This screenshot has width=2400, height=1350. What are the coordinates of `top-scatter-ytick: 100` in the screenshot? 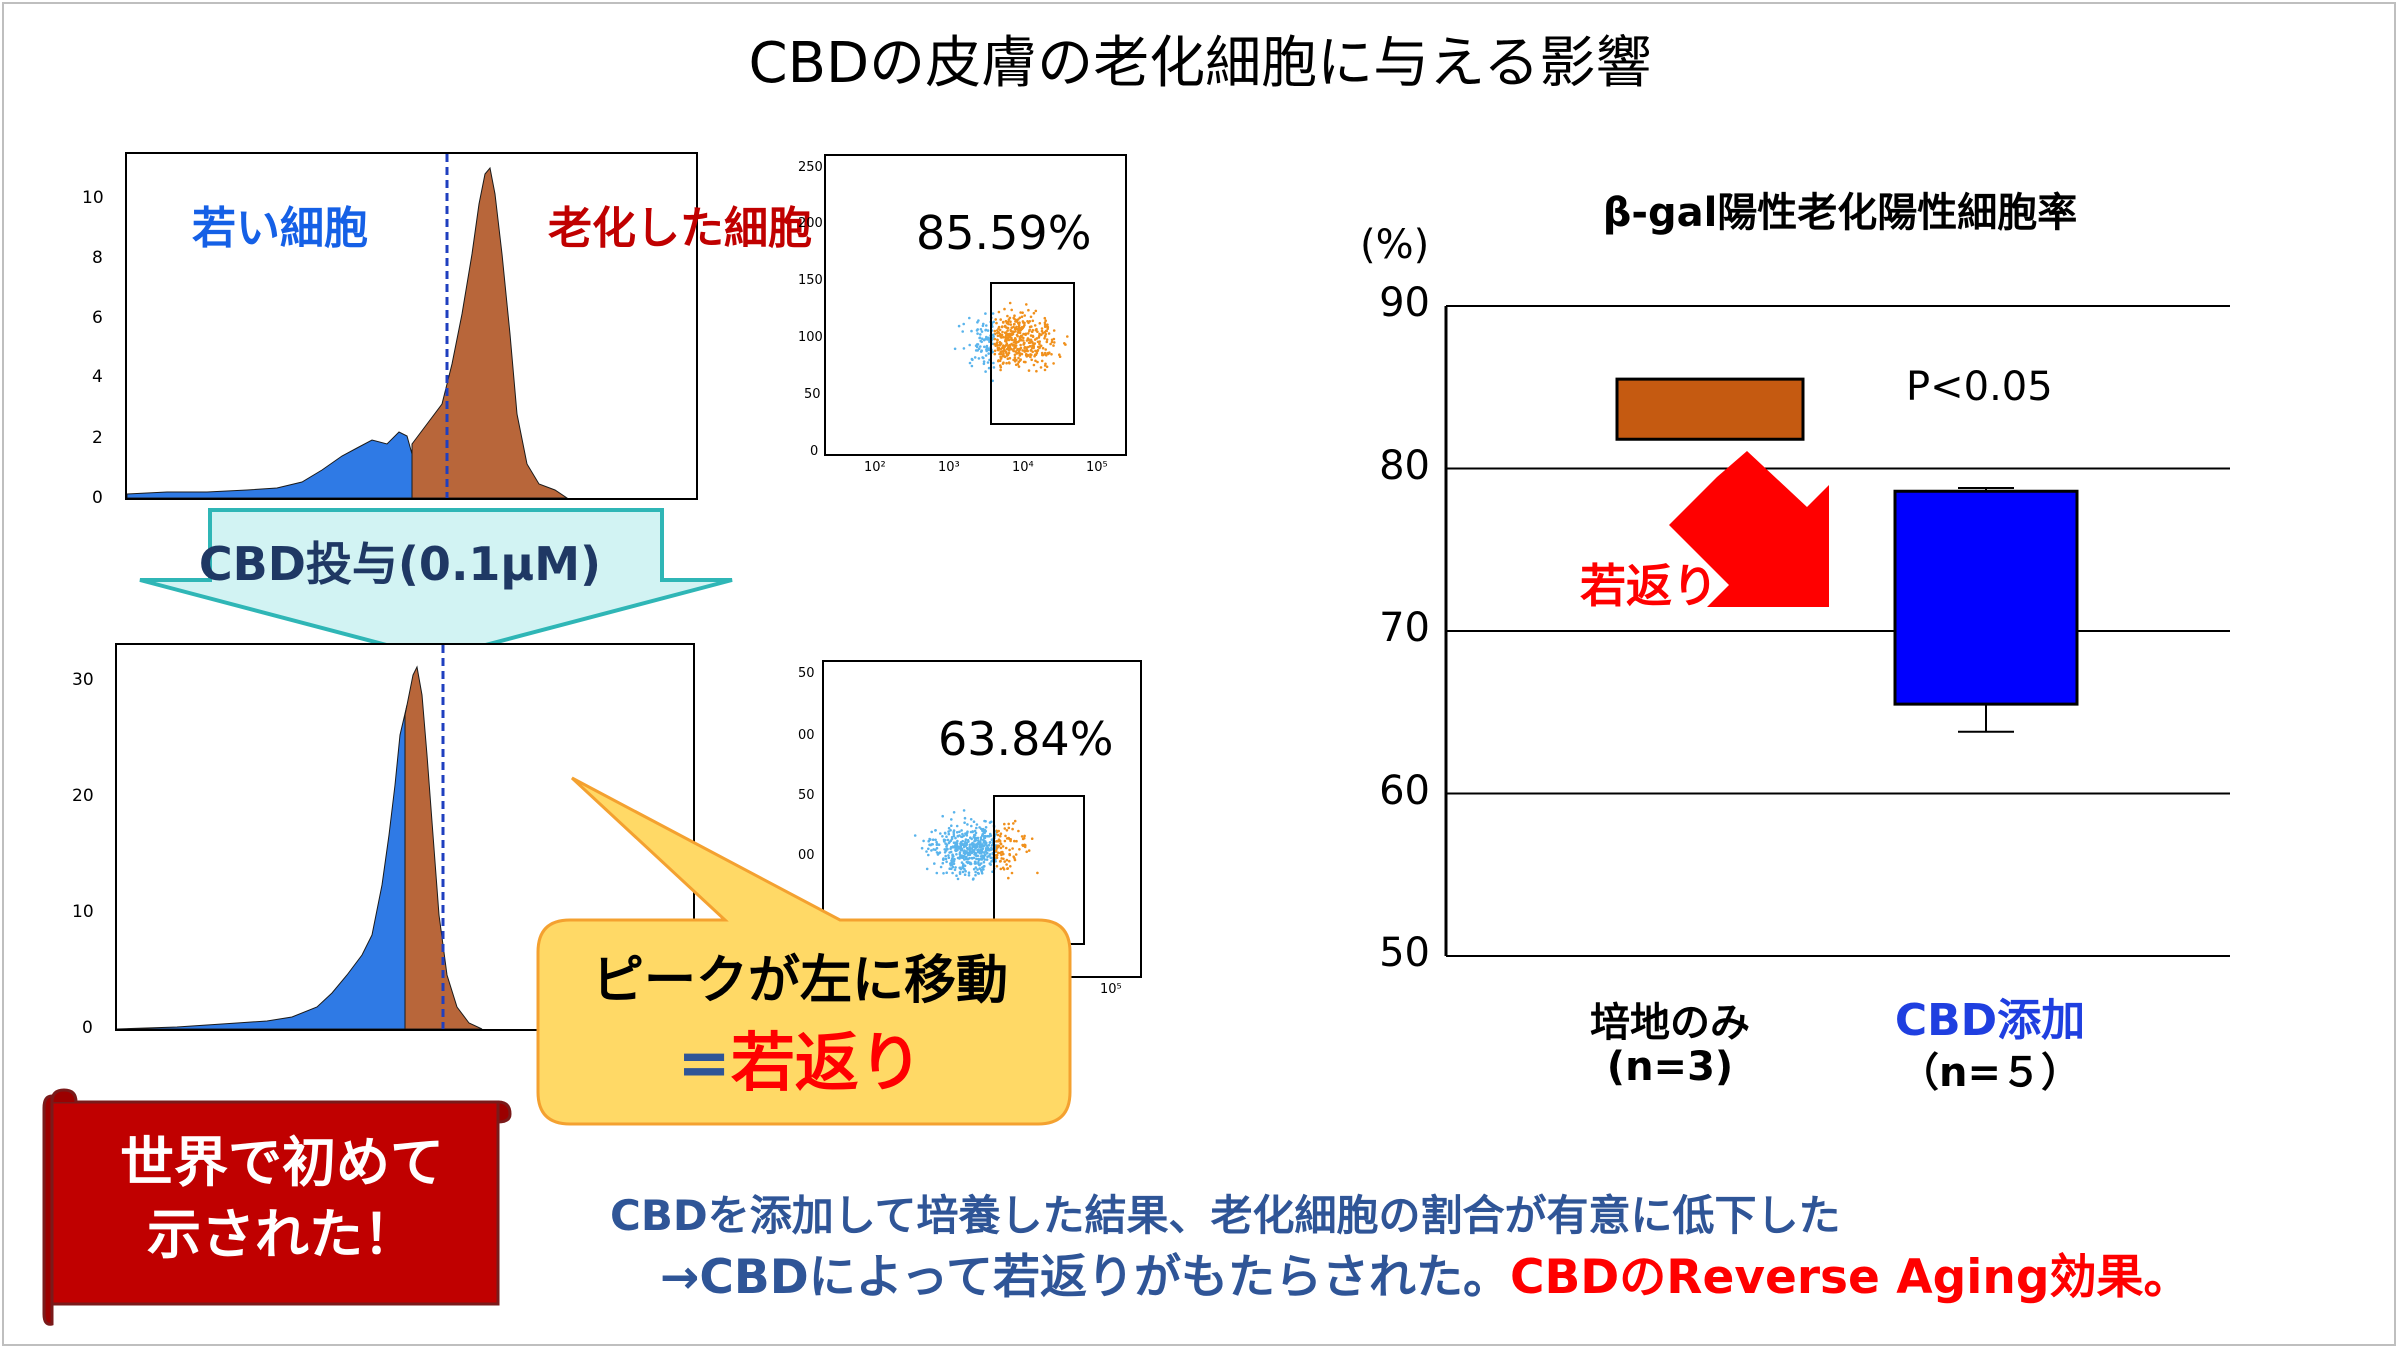 It's located at (810, 337).